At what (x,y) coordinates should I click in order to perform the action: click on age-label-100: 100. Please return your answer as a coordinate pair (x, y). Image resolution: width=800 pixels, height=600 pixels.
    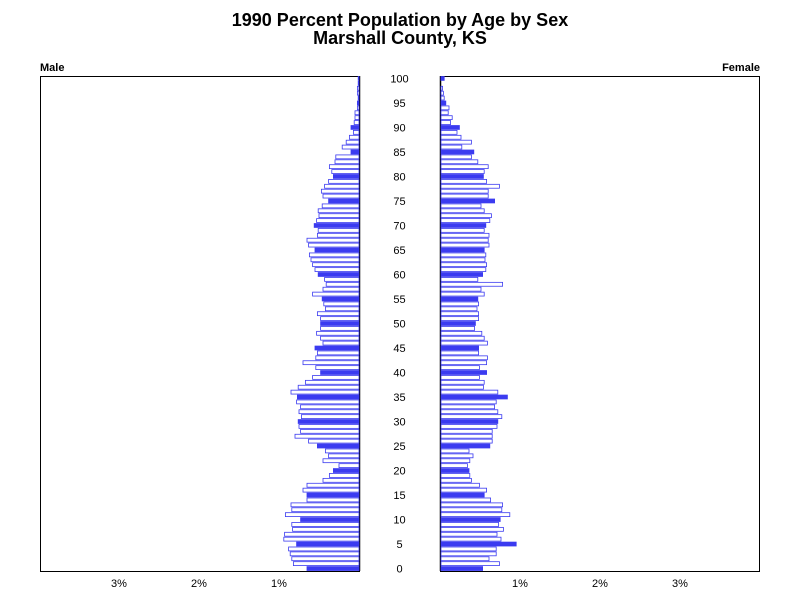
    Looking at the image, I should click on (399, 79).